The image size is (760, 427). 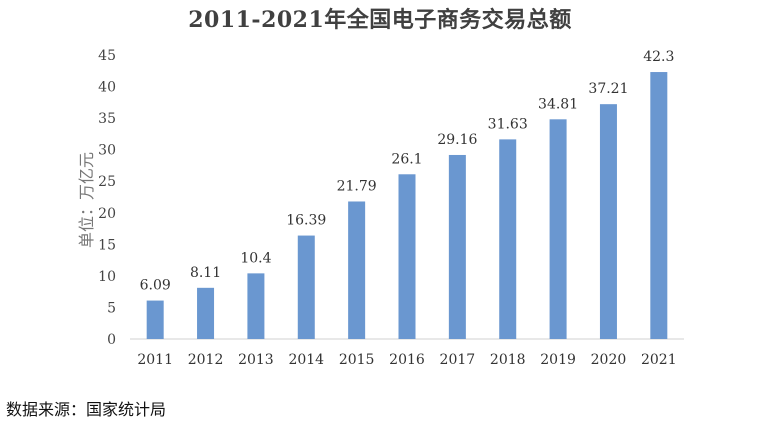 I want to click on x-tick-label: 2013, so click(x=256, y=360).